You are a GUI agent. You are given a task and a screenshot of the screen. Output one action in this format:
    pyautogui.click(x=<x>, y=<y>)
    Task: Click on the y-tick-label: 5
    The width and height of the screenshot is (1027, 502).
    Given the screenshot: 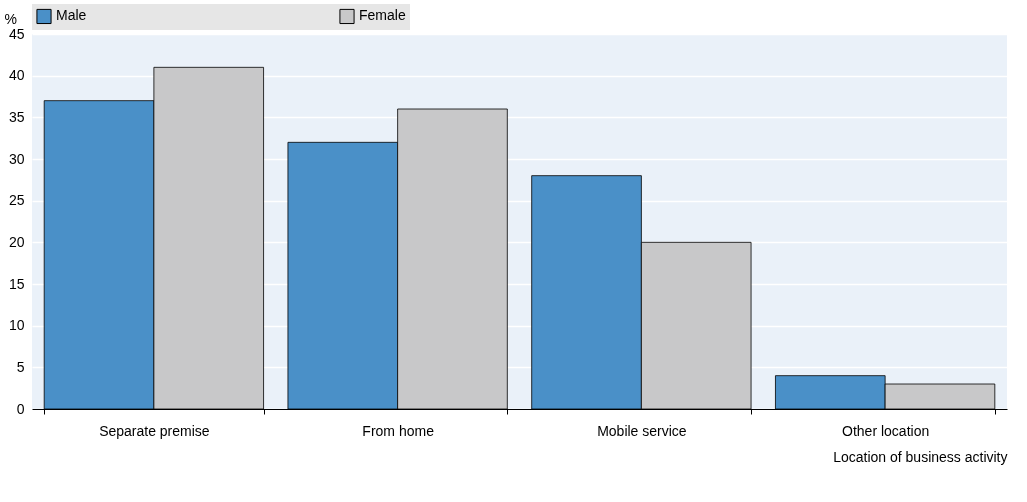 What is the action you would take?
    pyautogui.click(x=20, y=366)
    